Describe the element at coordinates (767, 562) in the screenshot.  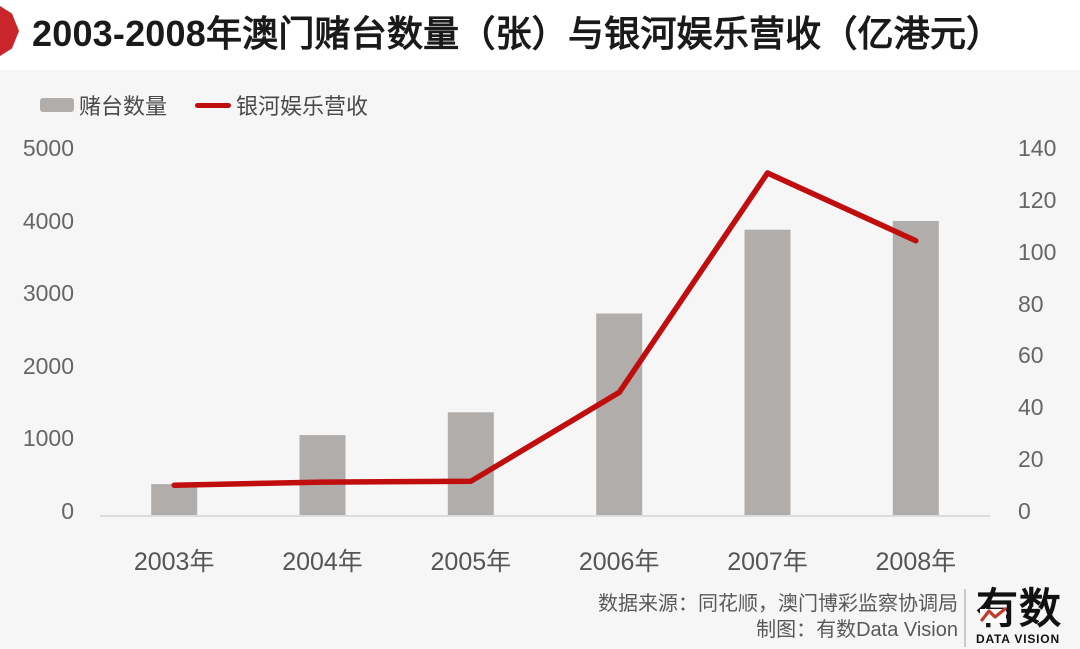
I see `x-axis-label-2007年: 2007年` at that location.